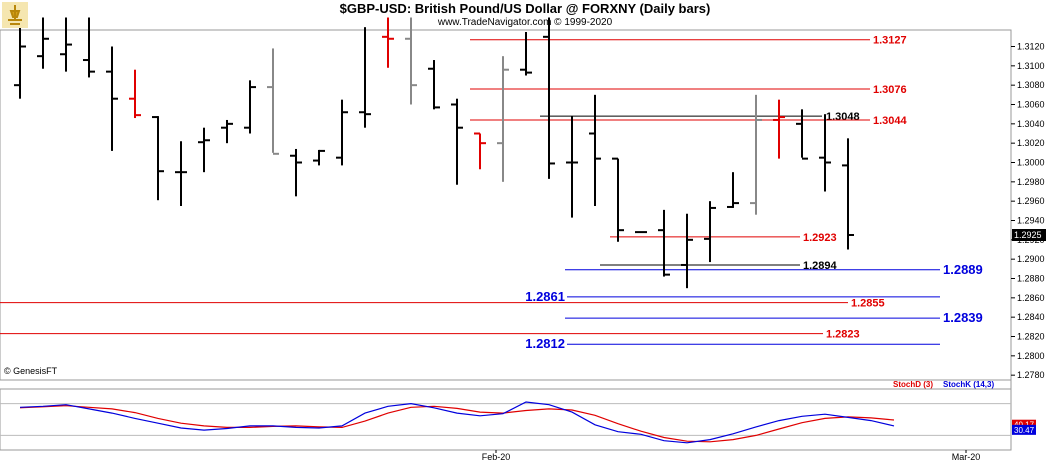 This screenshot has width=1050, height=464. What do you see at coordinates (890, 121) in the screenshot?
I see `level-label: 1.3044` at bounding box center [890, 121].